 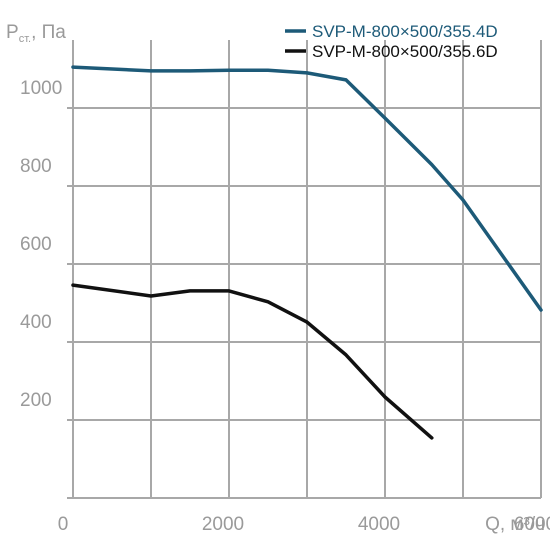 I want to click on x-tick-label: 6000, so click(x=532, y=524).